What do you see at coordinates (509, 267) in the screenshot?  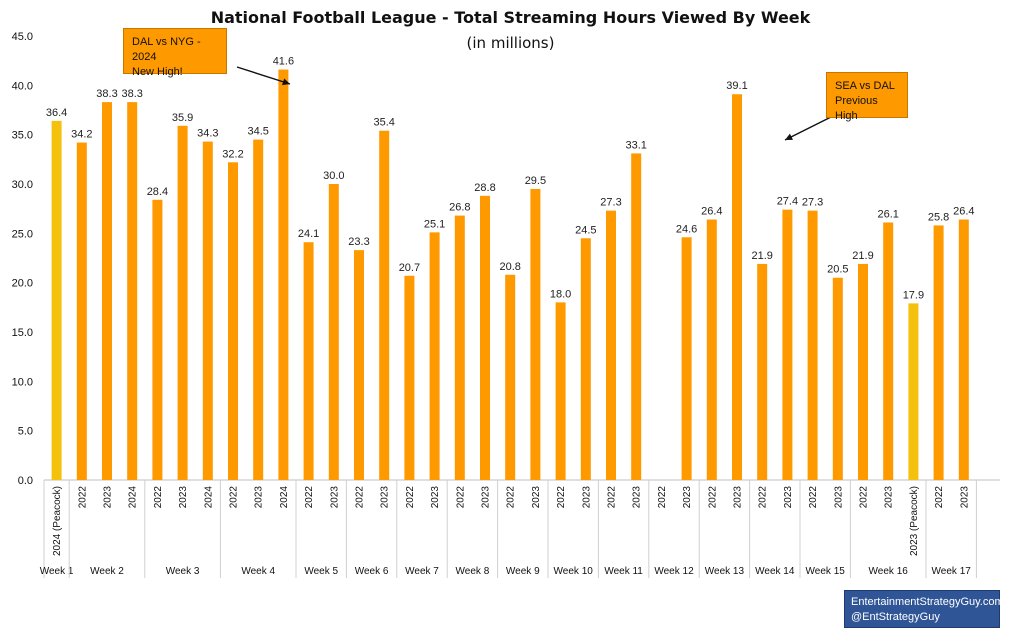 I see `data-label: 20.8` at bounding box center [509, 267].